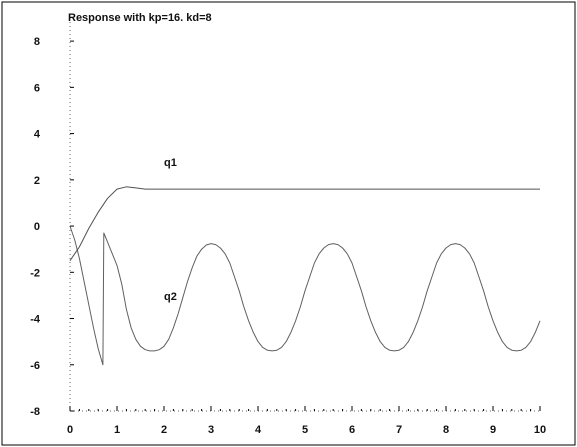  Describe the element at coordinates (352, 430) in the screenshot. I see `x-tick-label: 6` at that location.